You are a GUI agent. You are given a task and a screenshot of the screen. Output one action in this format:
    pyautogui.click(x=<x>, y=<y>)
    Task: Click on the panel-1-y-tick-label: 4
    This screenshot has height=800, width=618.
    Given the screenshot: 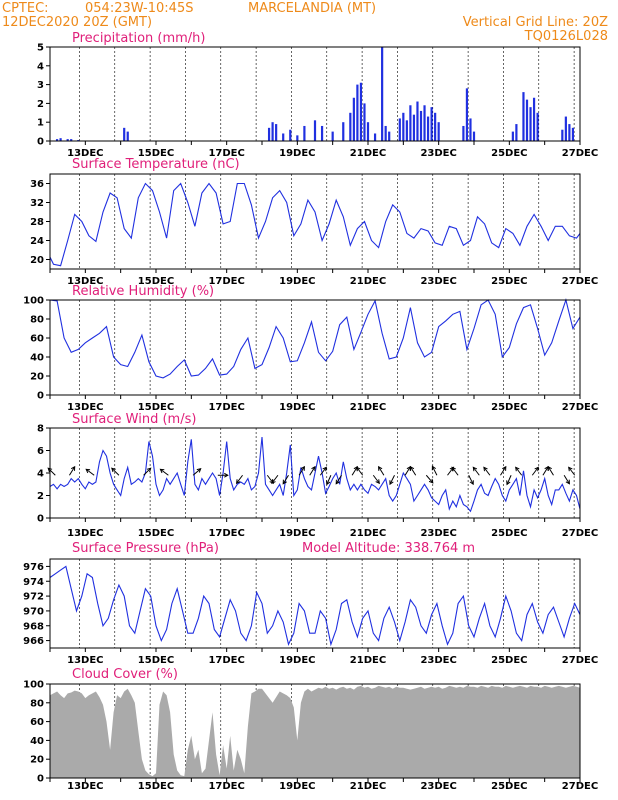 What is the action you would take?
    pyautogui.click(x=40, y=66)
    